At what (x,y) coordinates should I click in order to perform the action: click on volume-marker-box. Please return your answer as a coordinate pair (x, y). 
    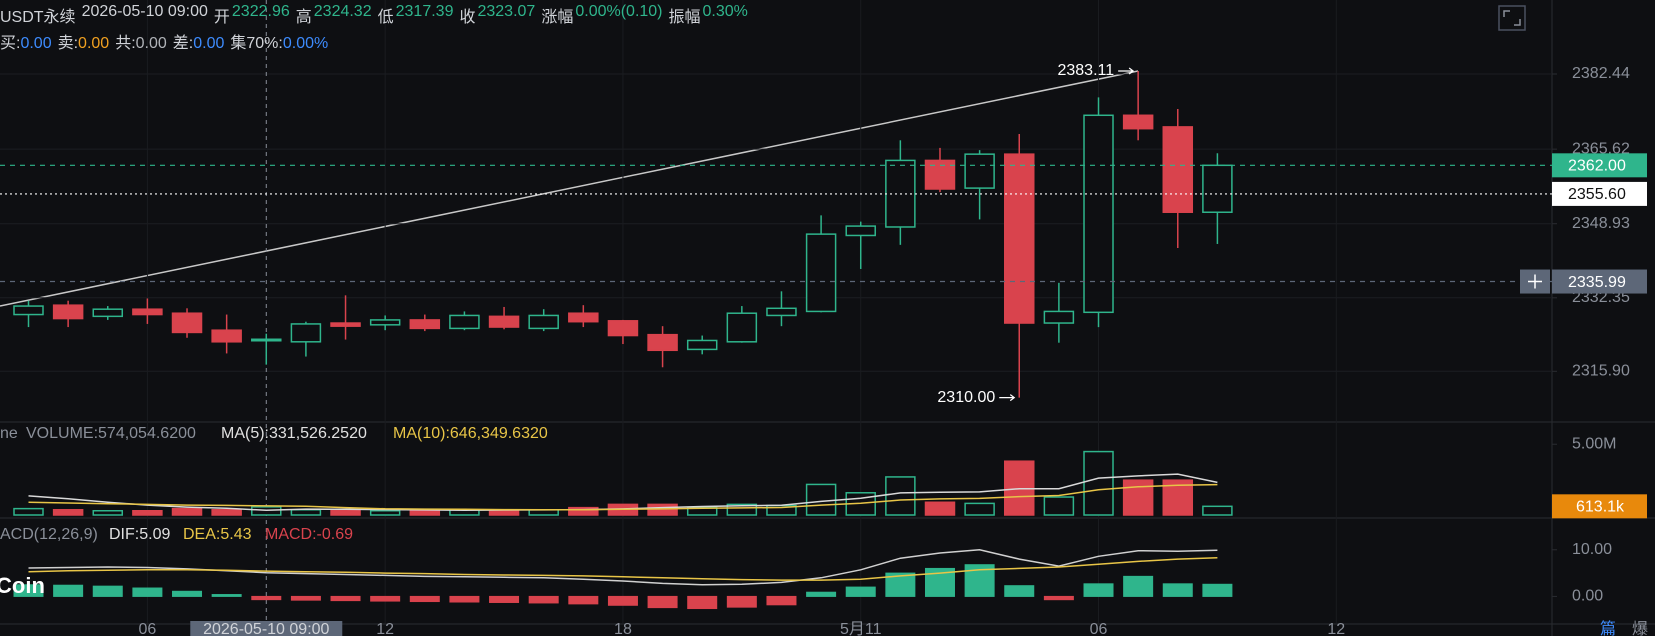
    Looking at the image, I should click on (1599, 506).